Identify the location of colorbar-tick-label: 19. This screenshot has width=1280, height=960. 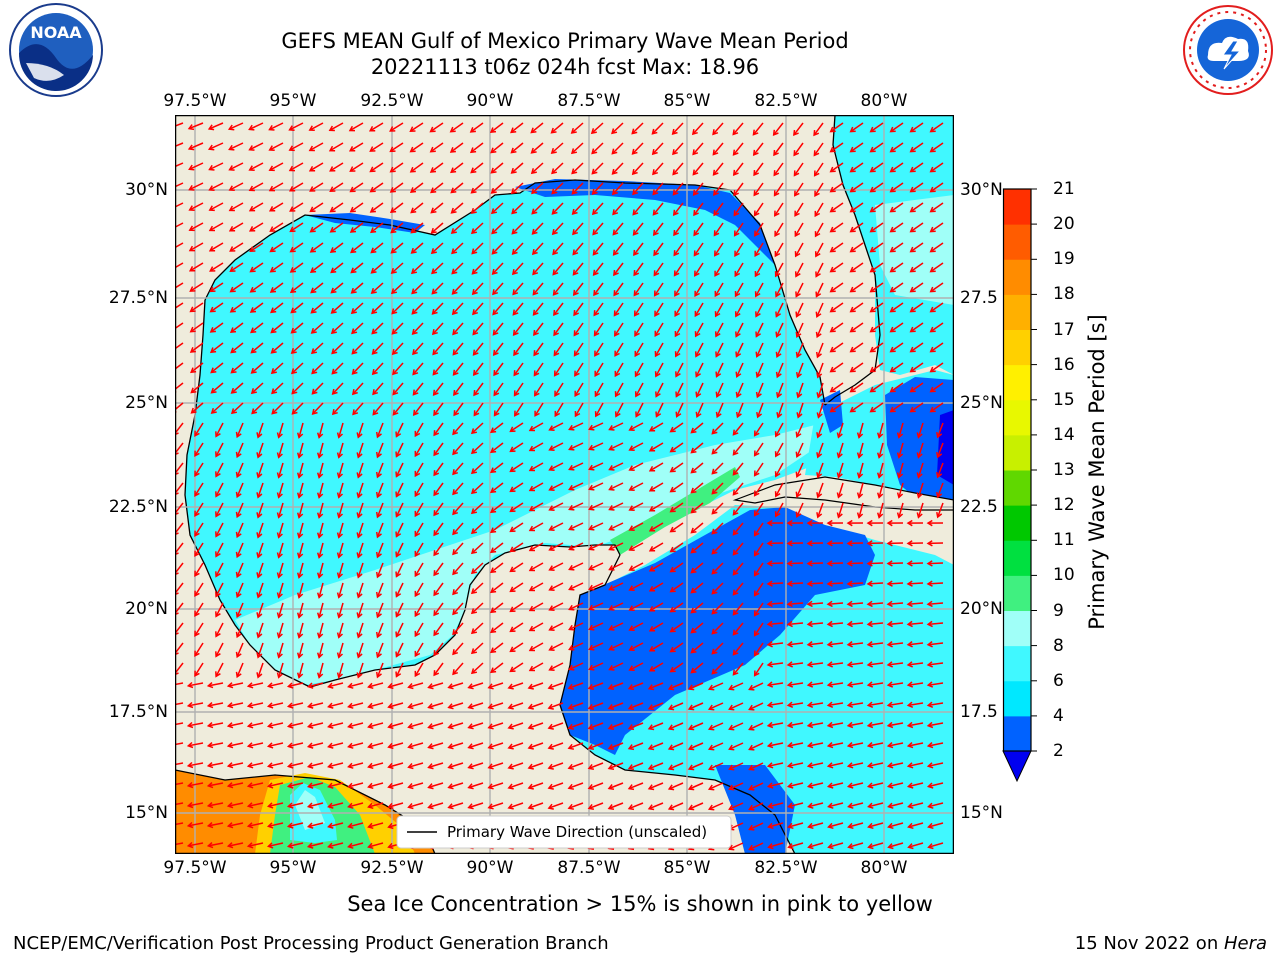
(1064, 259).